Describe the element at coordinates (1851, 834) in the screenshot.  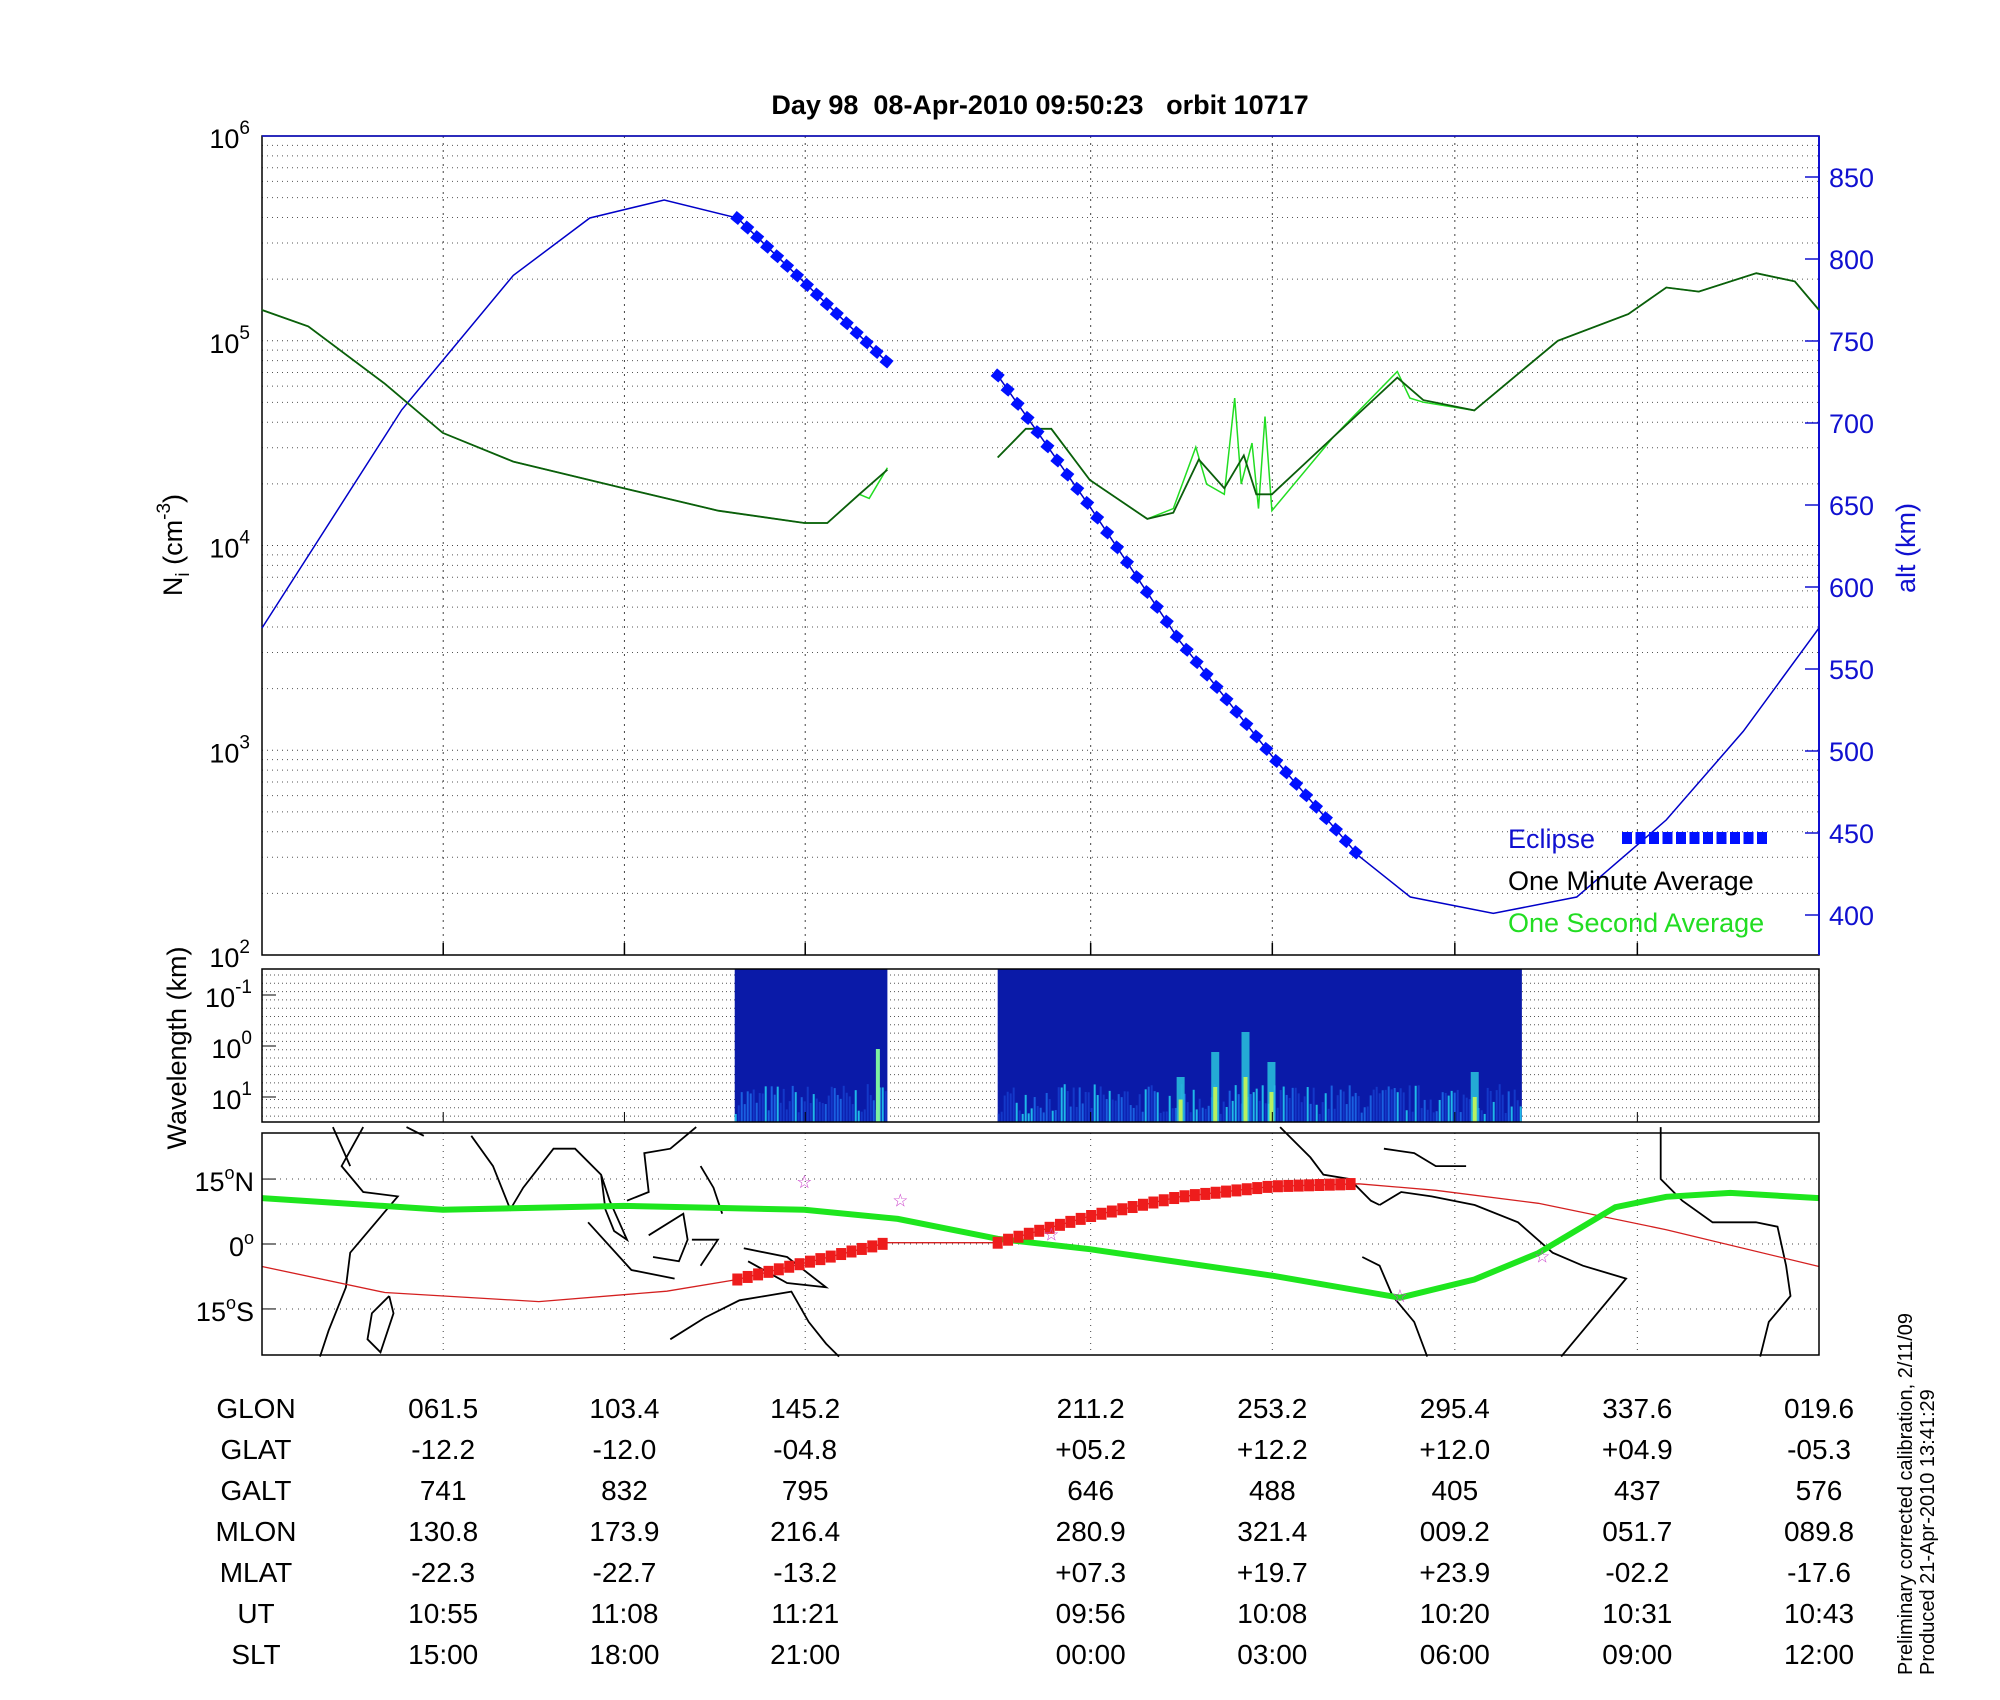
I see `y2-tick-label: 450` at that location.